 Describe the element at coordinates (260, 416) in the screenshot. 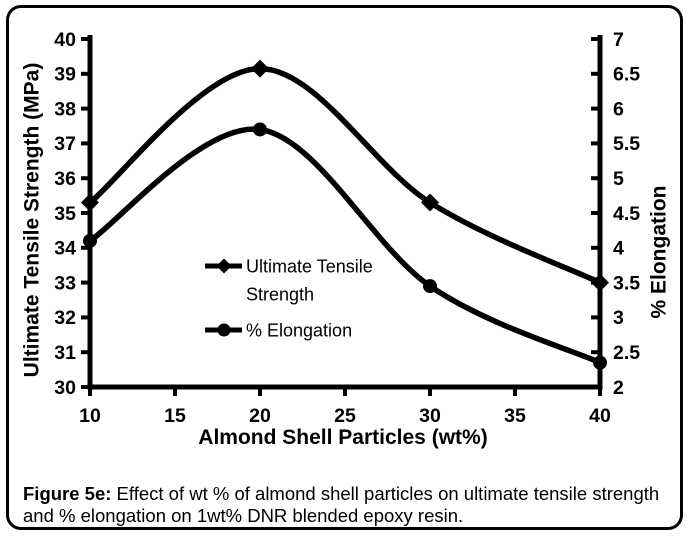

I see `x-tick-label: 20` at that location.